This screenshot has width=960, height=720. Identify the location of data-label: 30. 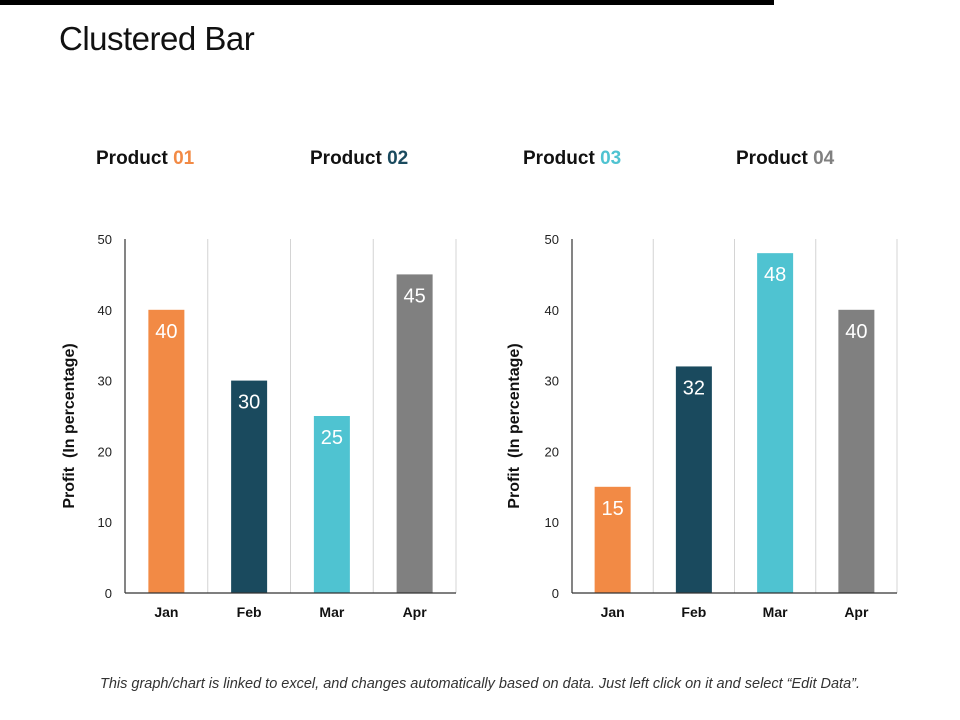
(249, 403).